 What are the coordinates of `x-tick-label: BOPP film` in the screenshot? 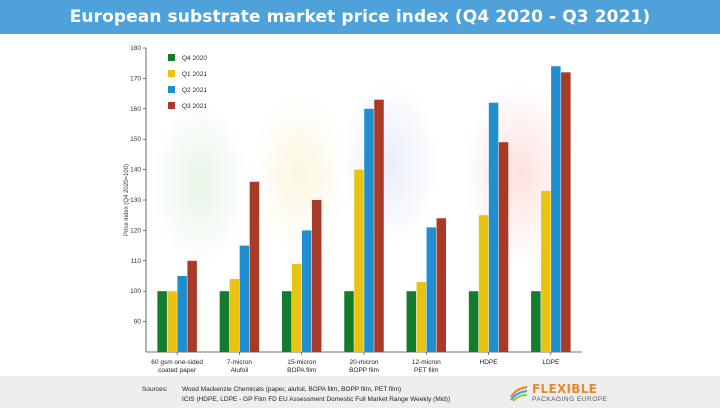 It's located at (364, 370).